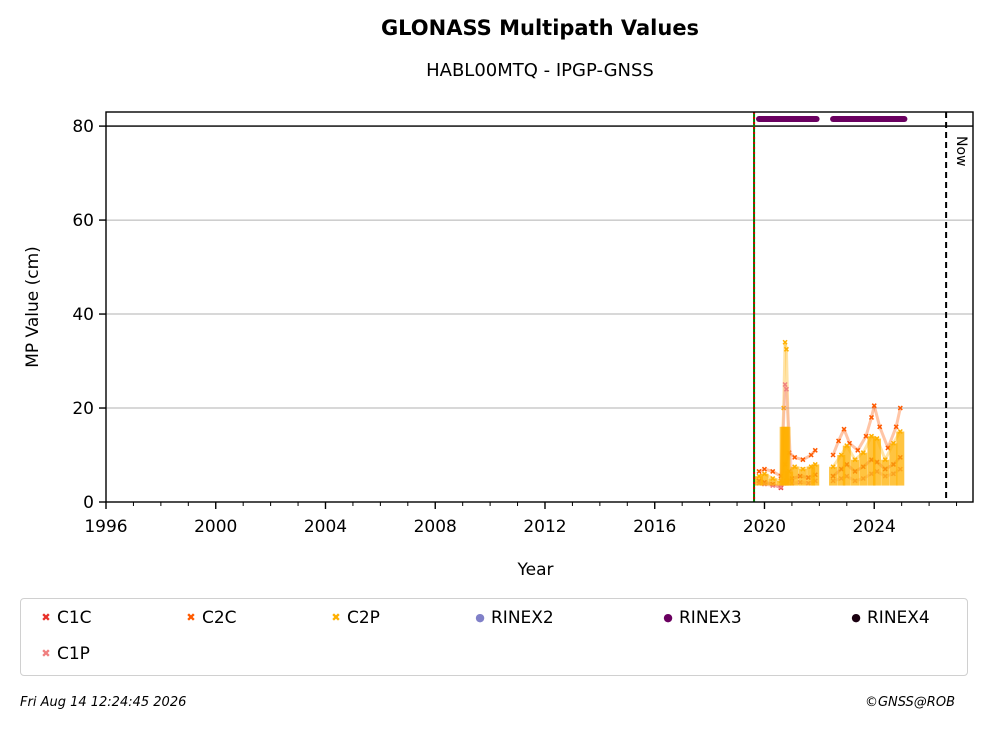  I want to click on x-tick-label: 2000, so click(215, 527).